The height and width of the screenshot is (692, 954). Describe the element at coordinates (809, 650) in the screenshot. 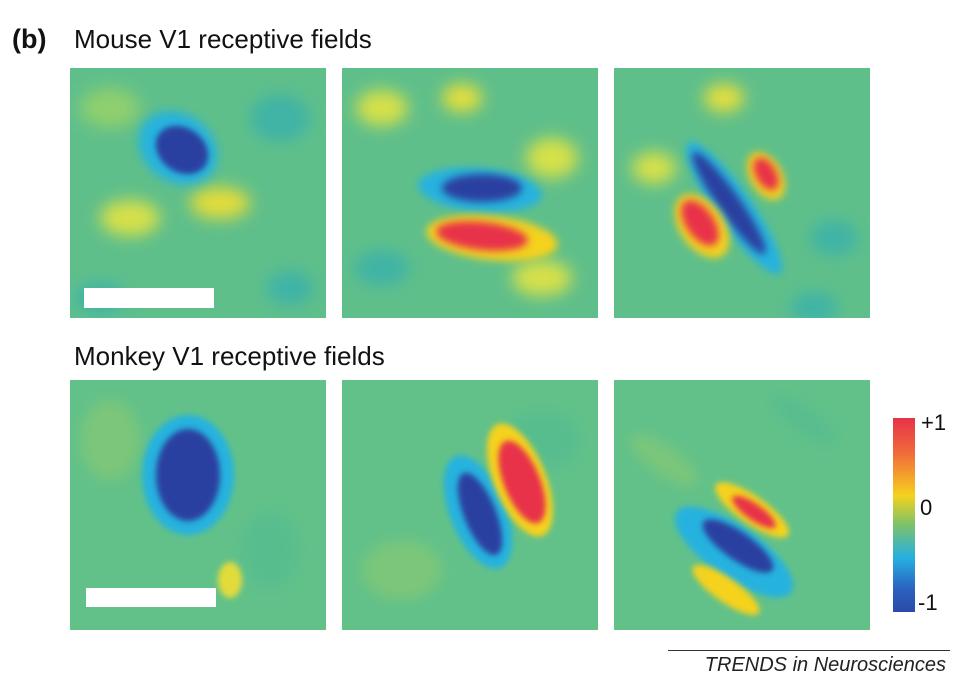

I see `credit-rule` at that location.